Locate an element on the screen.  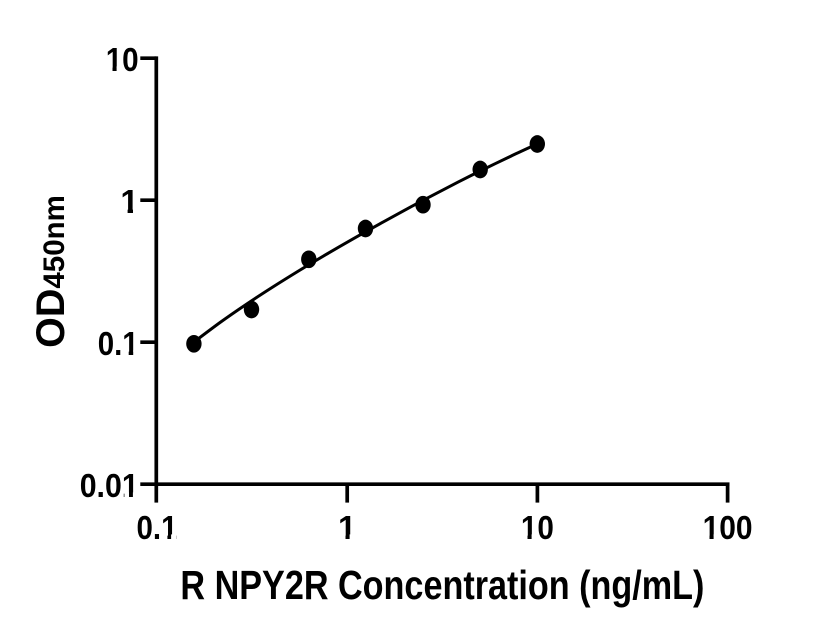
svg-text: 0.01 is located at coordinates (109, 485).